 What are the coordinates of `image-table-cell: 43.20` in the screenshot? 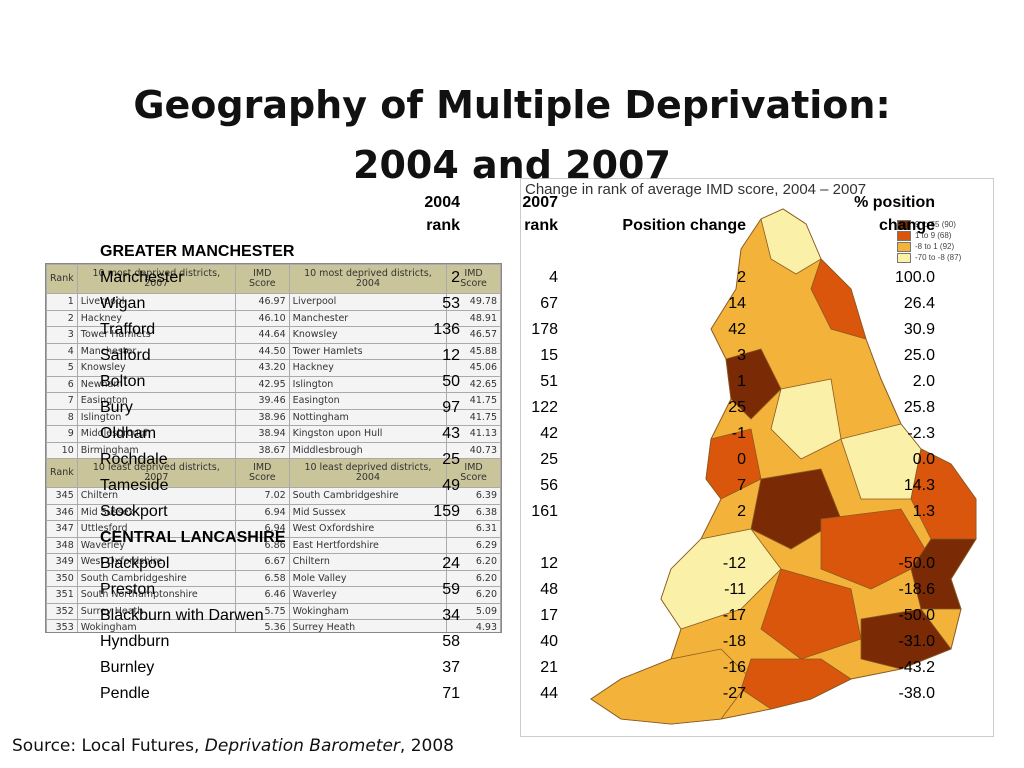 It's located at (262, 368).